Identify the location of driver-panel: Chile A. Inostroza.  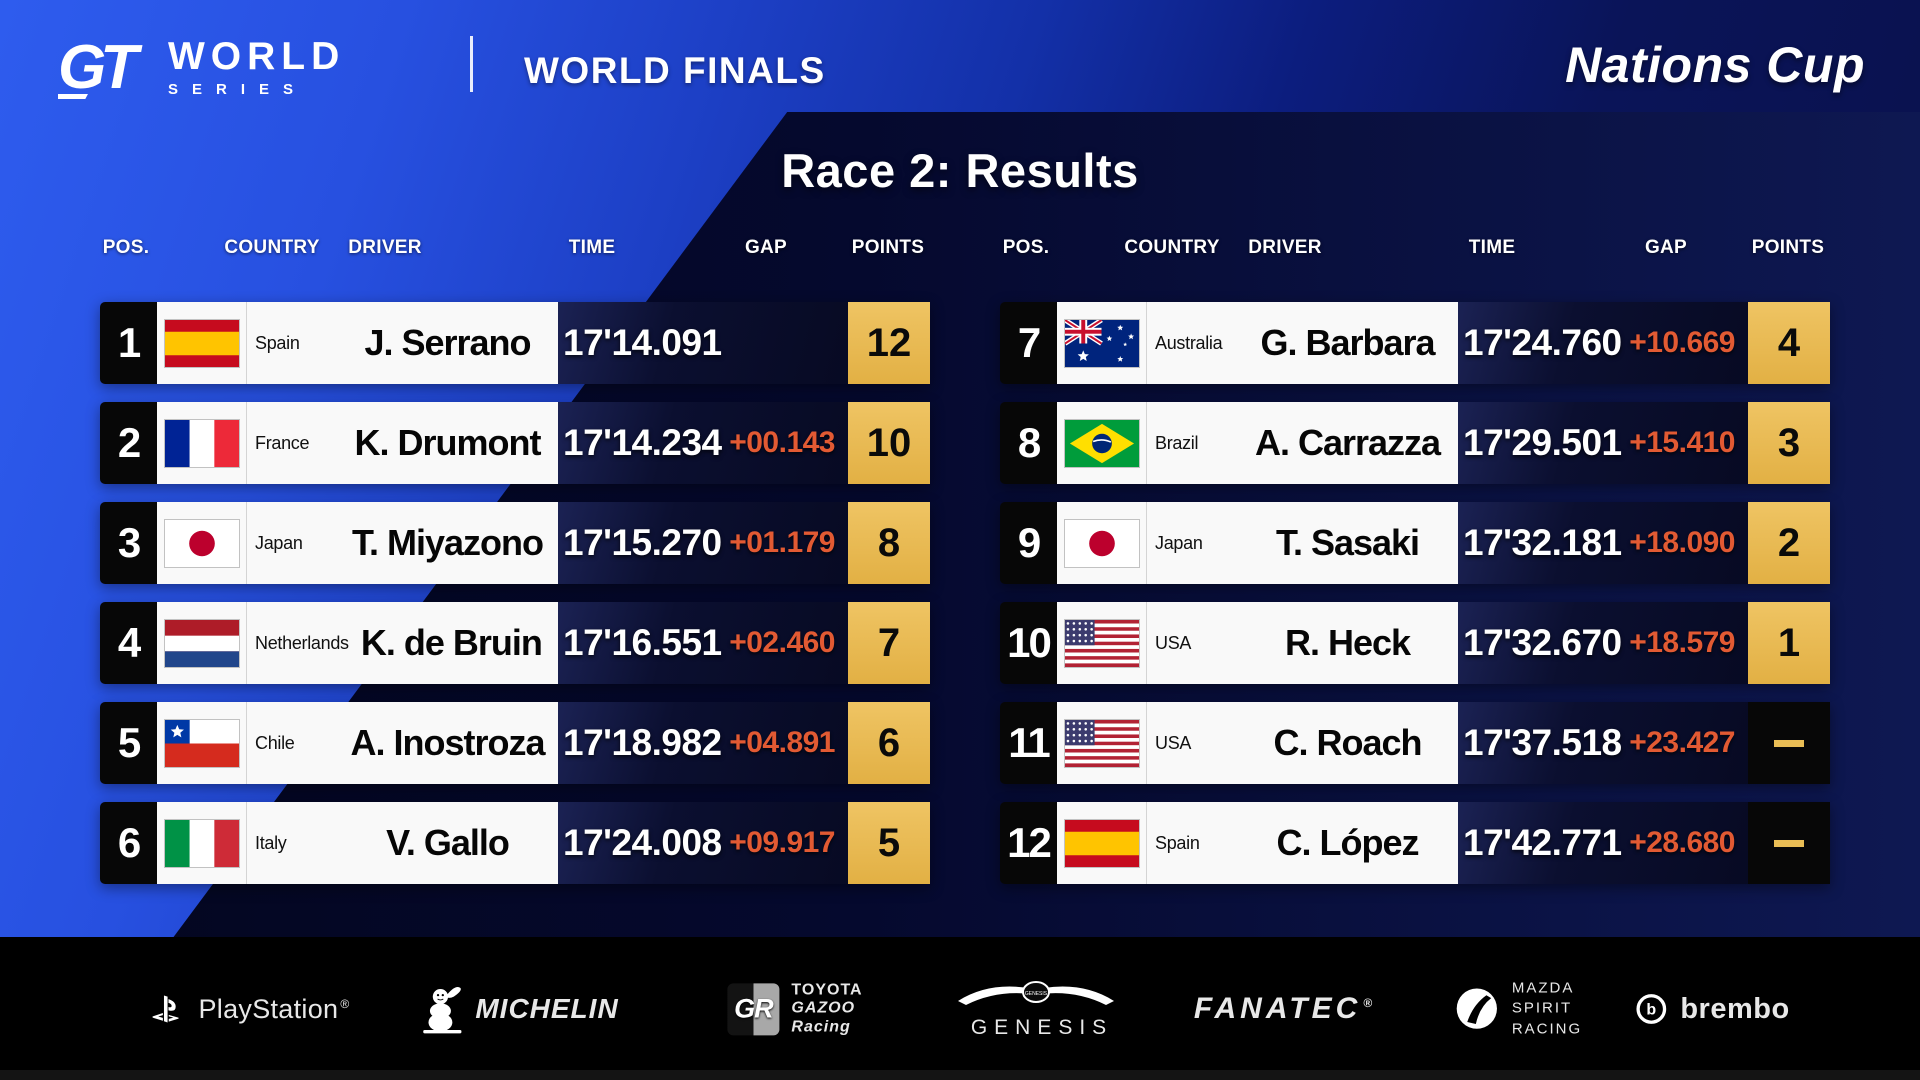
(357, 743).